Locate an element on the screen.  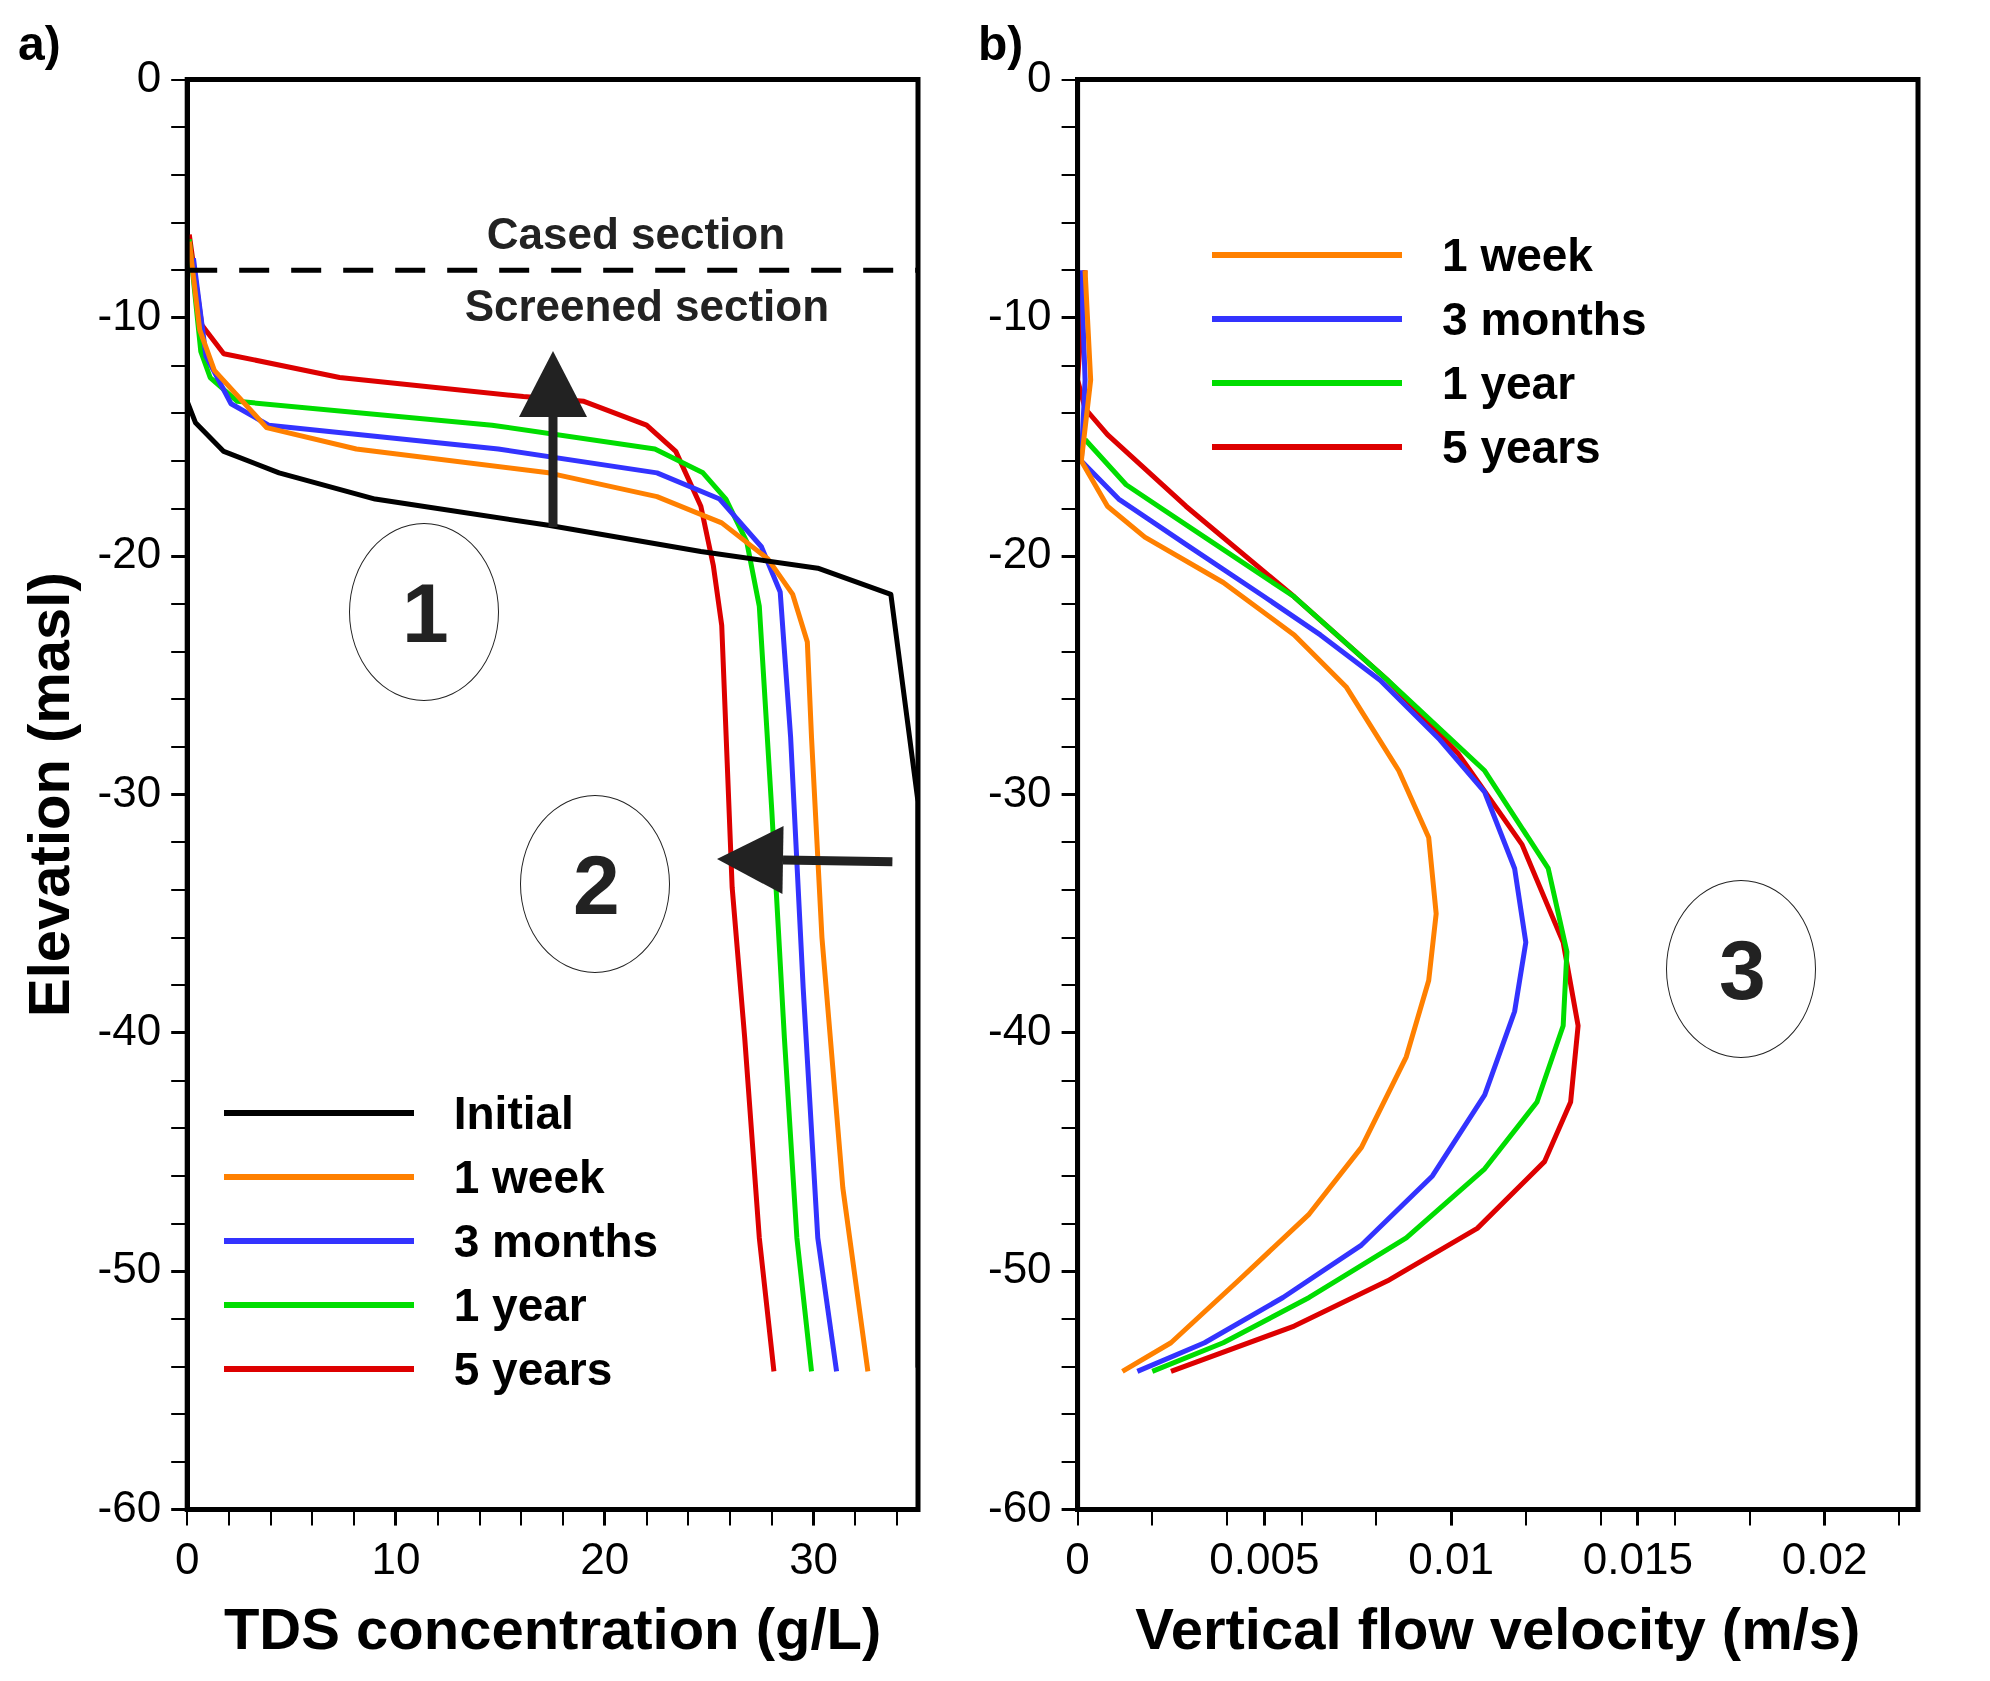
y-axis-title: Elevation (masl) is located at coordinates (48, 795).